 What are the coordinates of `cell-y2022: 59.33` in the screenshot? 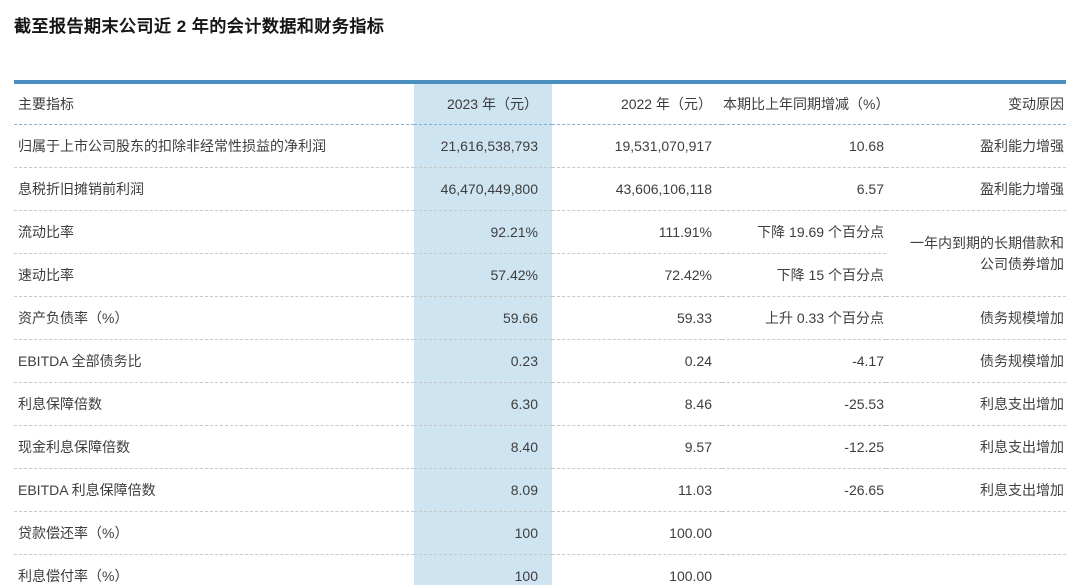 It's located at (637, 318).